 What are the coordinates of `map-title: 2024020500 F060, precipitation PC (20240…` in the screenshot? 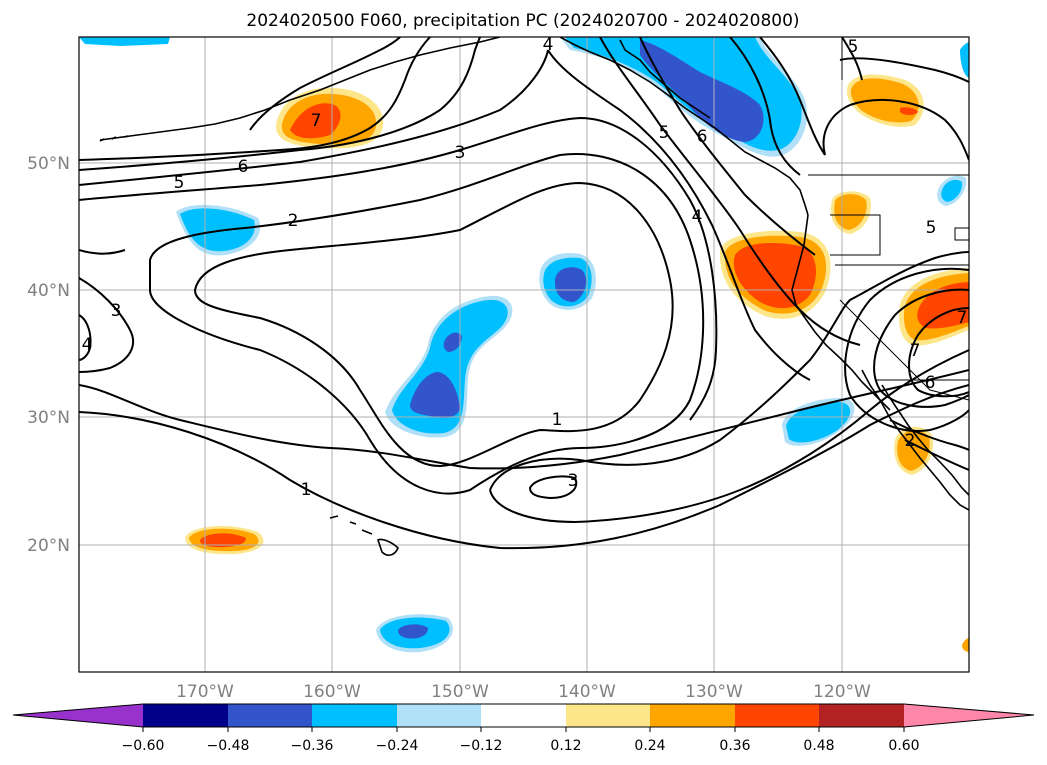 It's located at (522, 21).